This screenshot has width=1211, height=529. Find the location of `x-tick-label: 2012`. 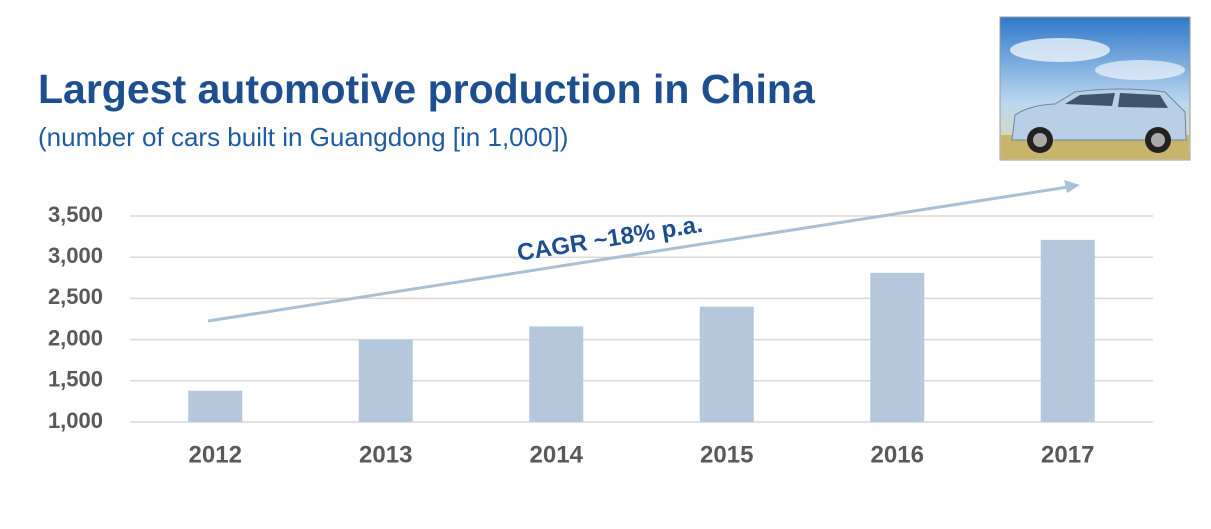

x-tick-label: 2012 is located at coordinates (215, 454).